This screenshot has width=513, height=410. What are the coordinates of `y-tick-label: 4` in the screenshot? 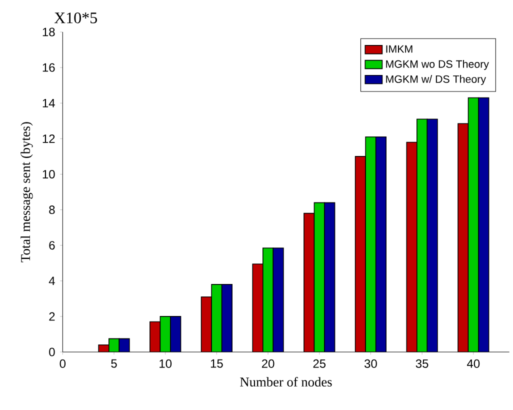 It's located at (51, 281).